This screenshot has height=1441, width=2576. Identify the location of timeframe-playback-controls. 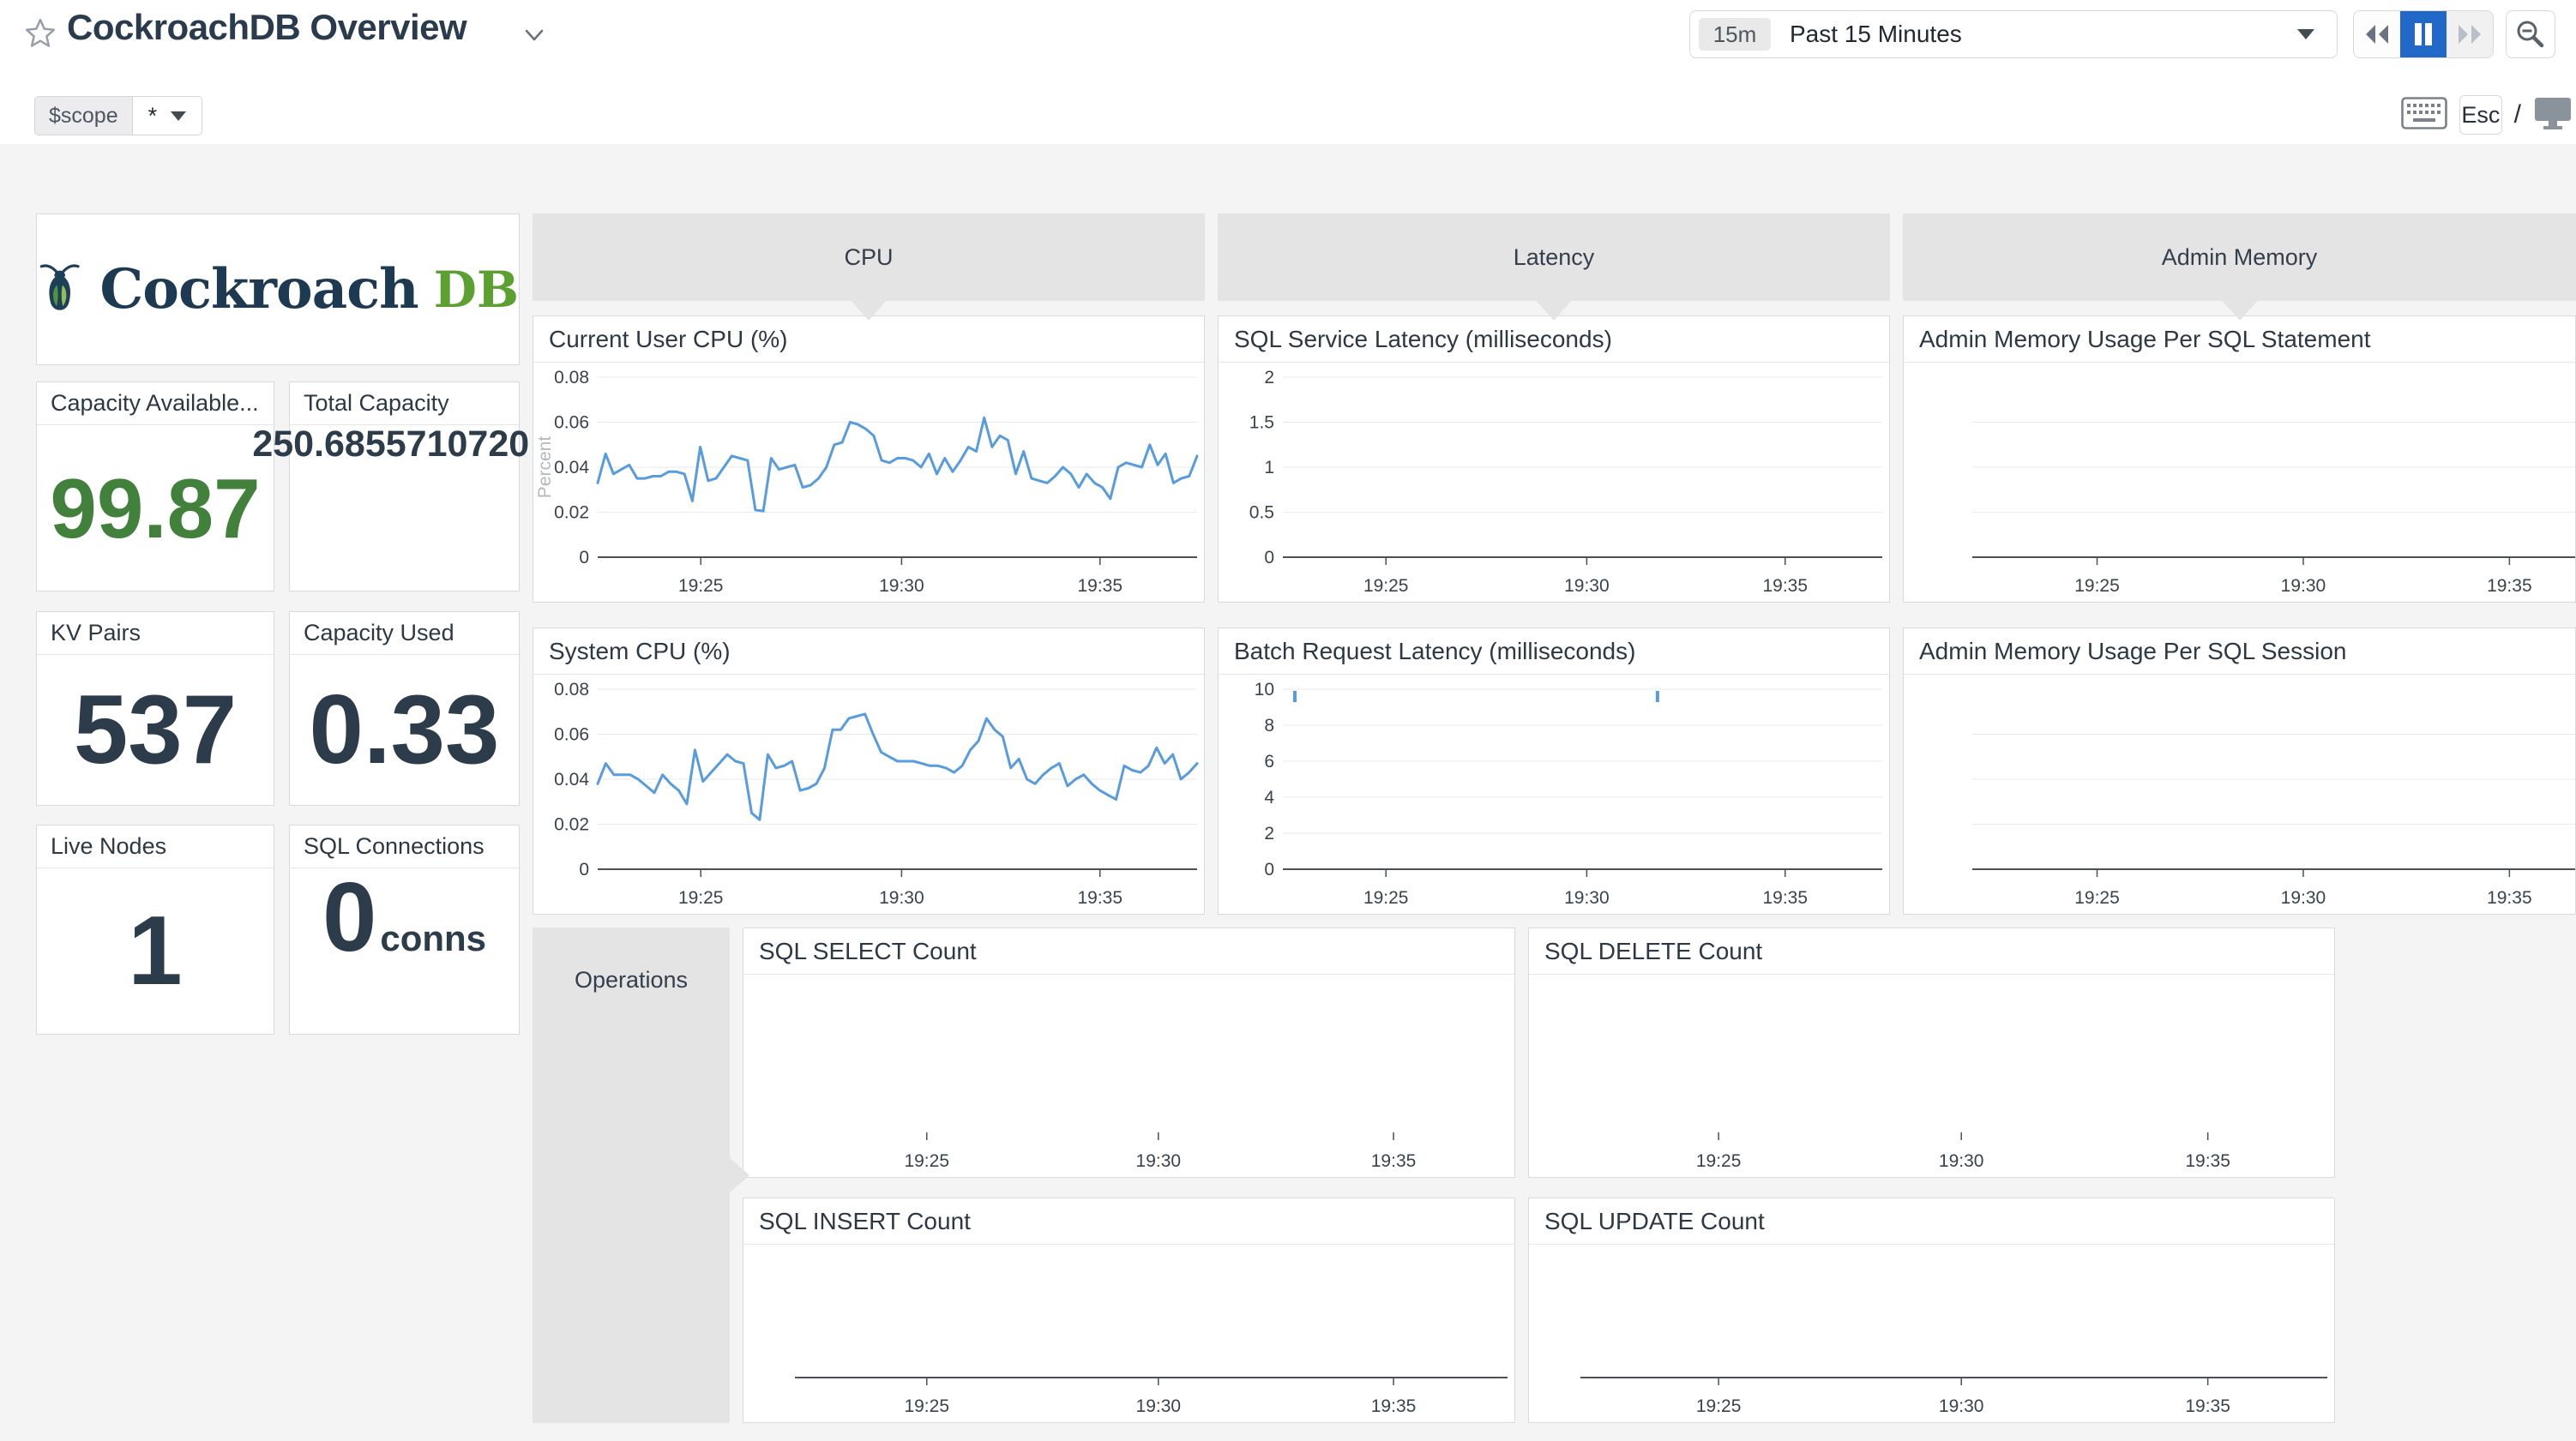
(2423, 34).